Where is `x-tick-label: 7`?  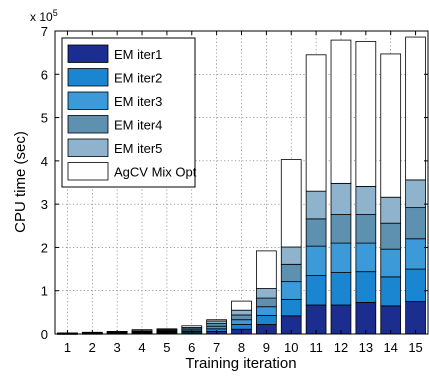 x-tick-label: 7 is located at coordinates (216, 347).